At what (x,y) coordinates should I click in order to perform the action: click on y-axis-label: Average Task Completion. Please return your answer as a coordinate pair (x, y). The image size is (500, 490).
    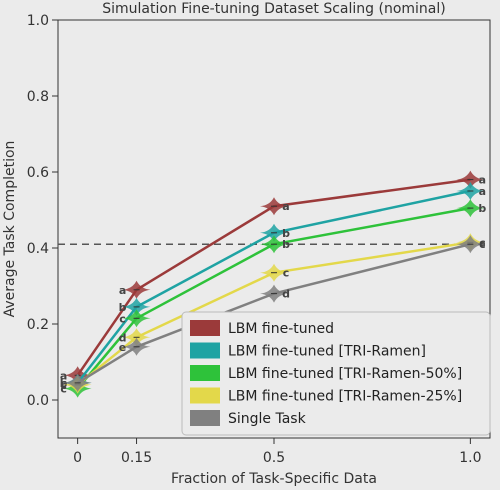
    Looking at the image, I should click on (10, 229).